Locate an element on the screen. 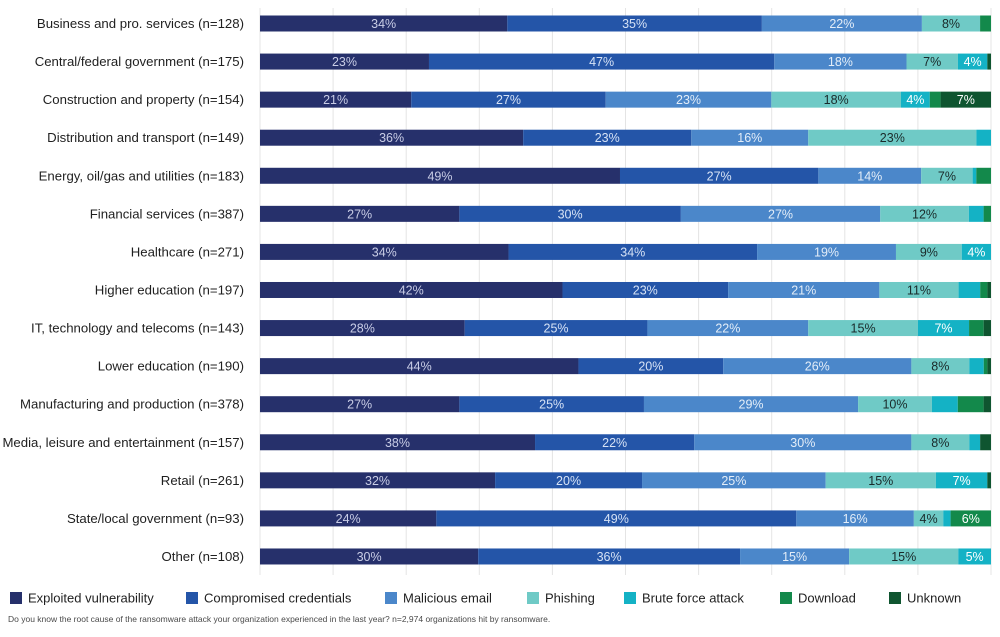  legend-label: Download is located at coordinates (827, 598).